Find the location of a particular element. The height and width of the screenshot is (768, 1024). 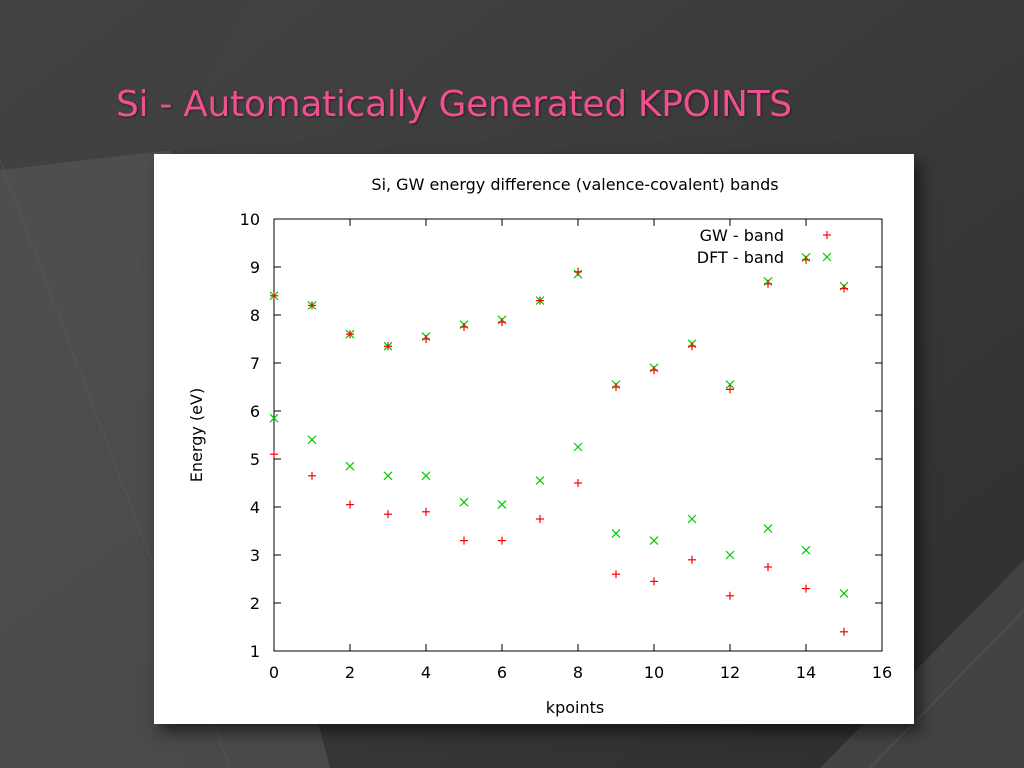

legend-label: GW - band is located at coordinates (742, 235).